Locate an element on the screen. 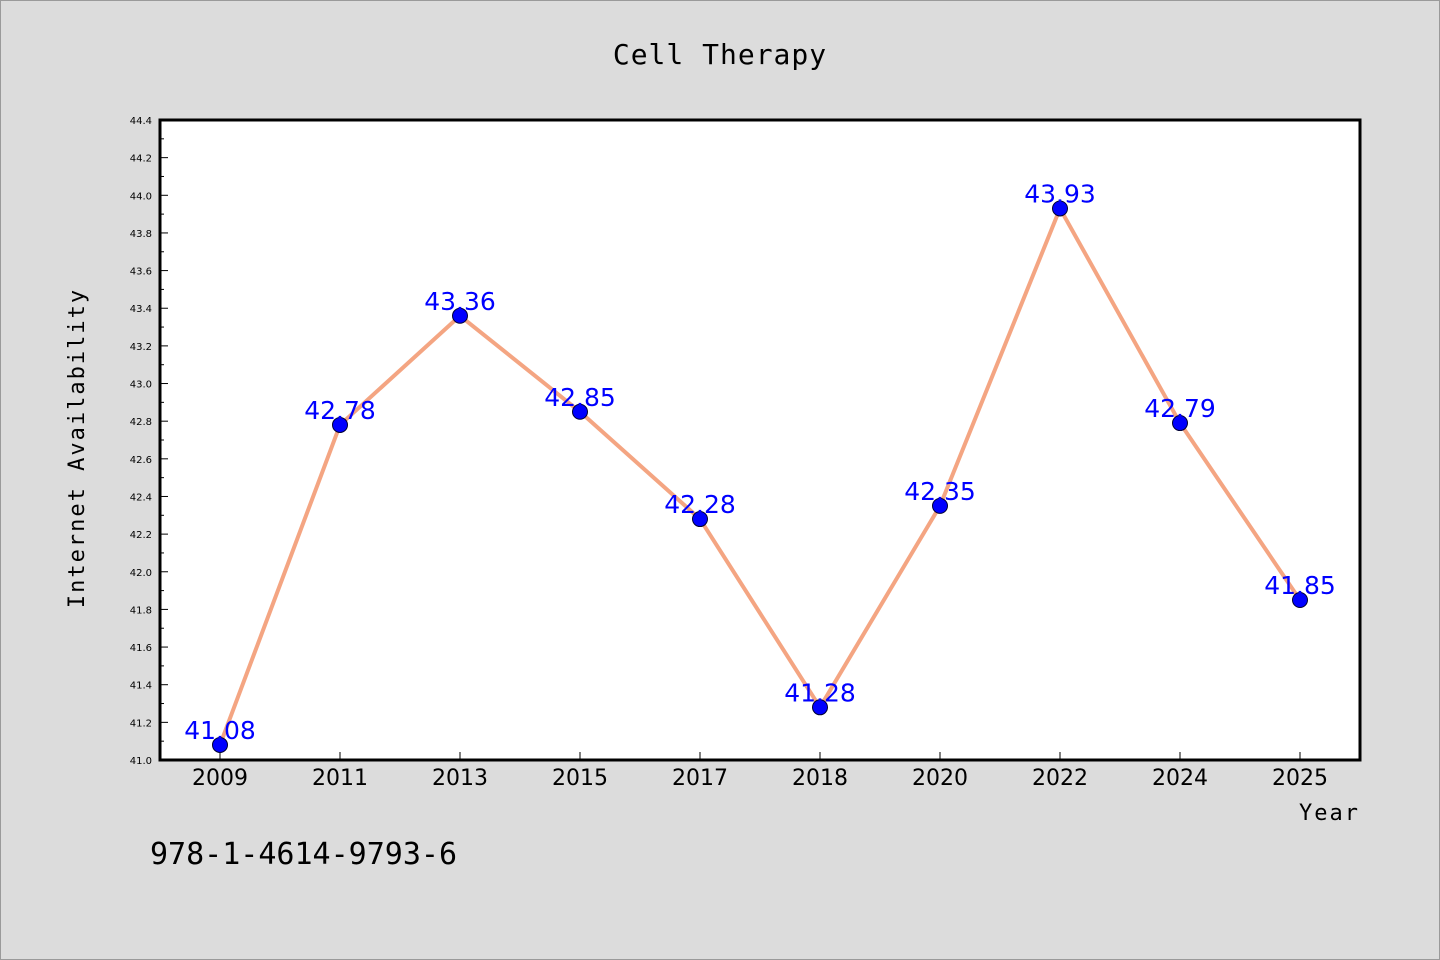 This screenshot has height=960, width=1440. data-label: 43.36 is located at coordinates (460, 301).